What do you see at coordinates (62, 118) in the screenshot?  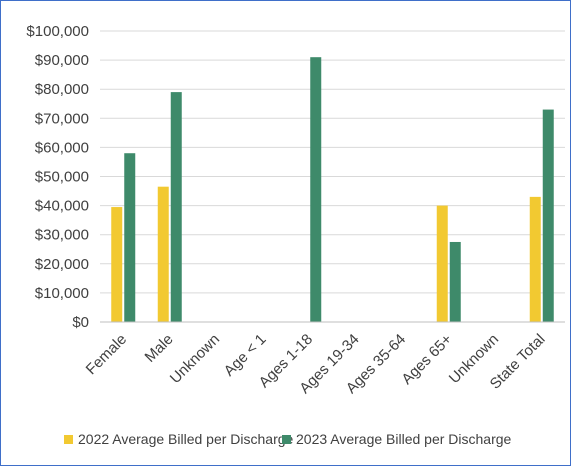 I see `y-tick-label: $70,000` at bounding box center [62, 118].